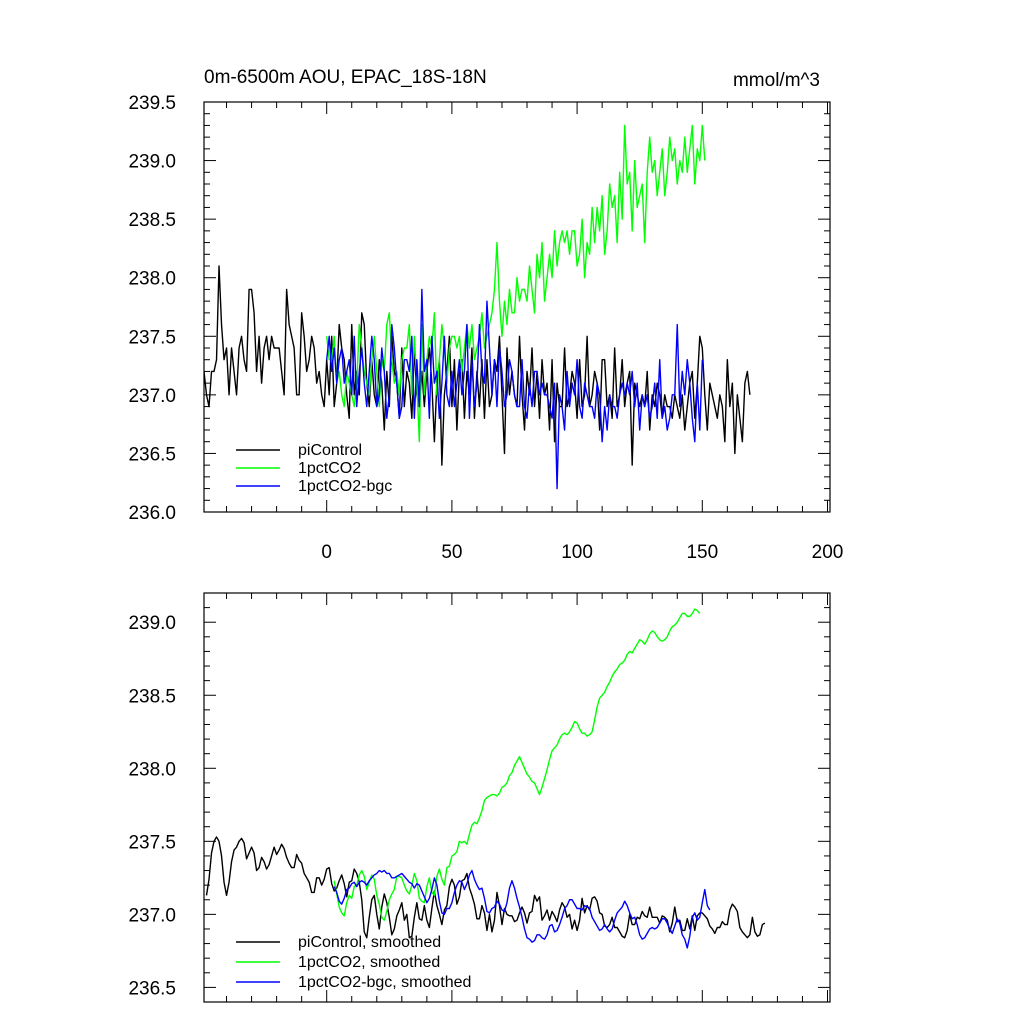  I want to click on legend-label: 1pctCO2-bgc, smoothed, so click(384, 982).